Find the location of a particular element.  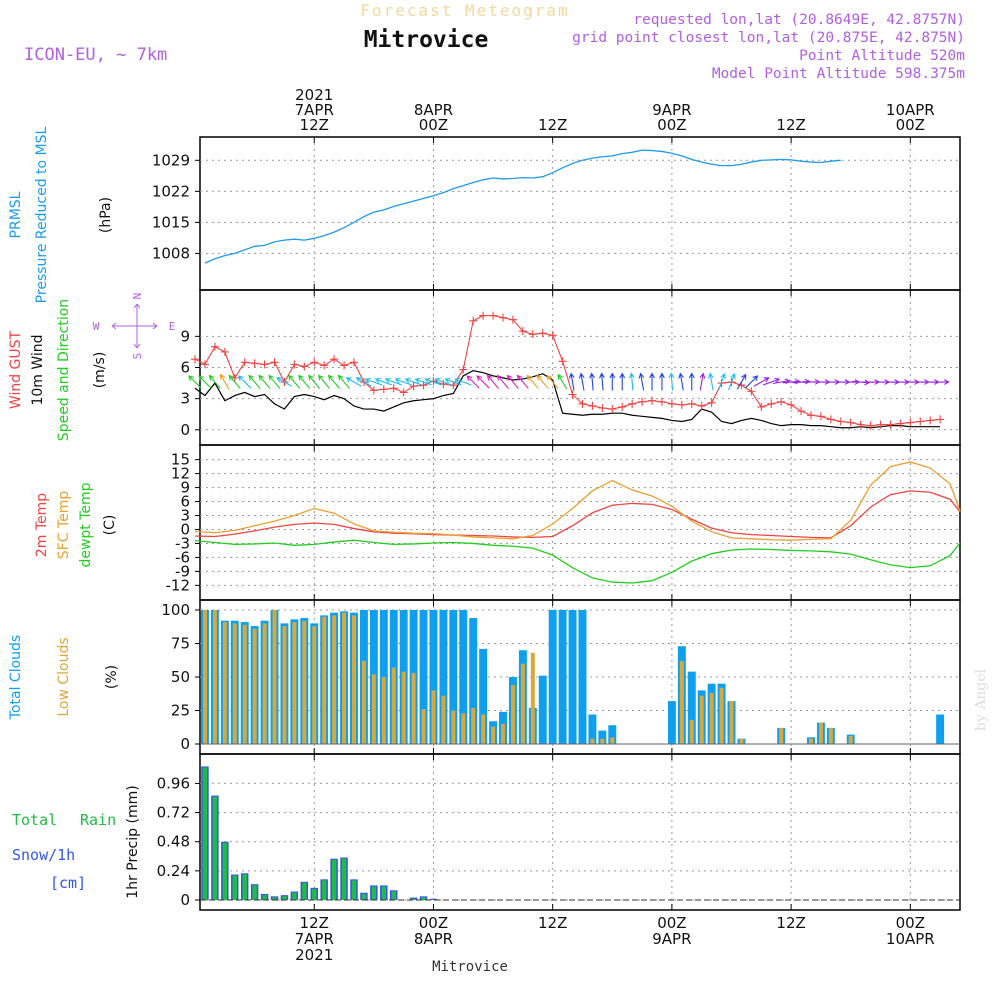

credit-watermark: by Angel is located at coordinates (981, 699).